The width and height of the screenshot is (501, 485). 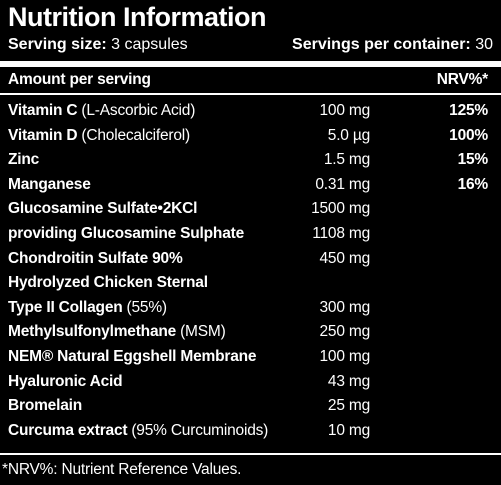 I want to click on serving-size-value: 3 capsules, so click(x=149, y=44).